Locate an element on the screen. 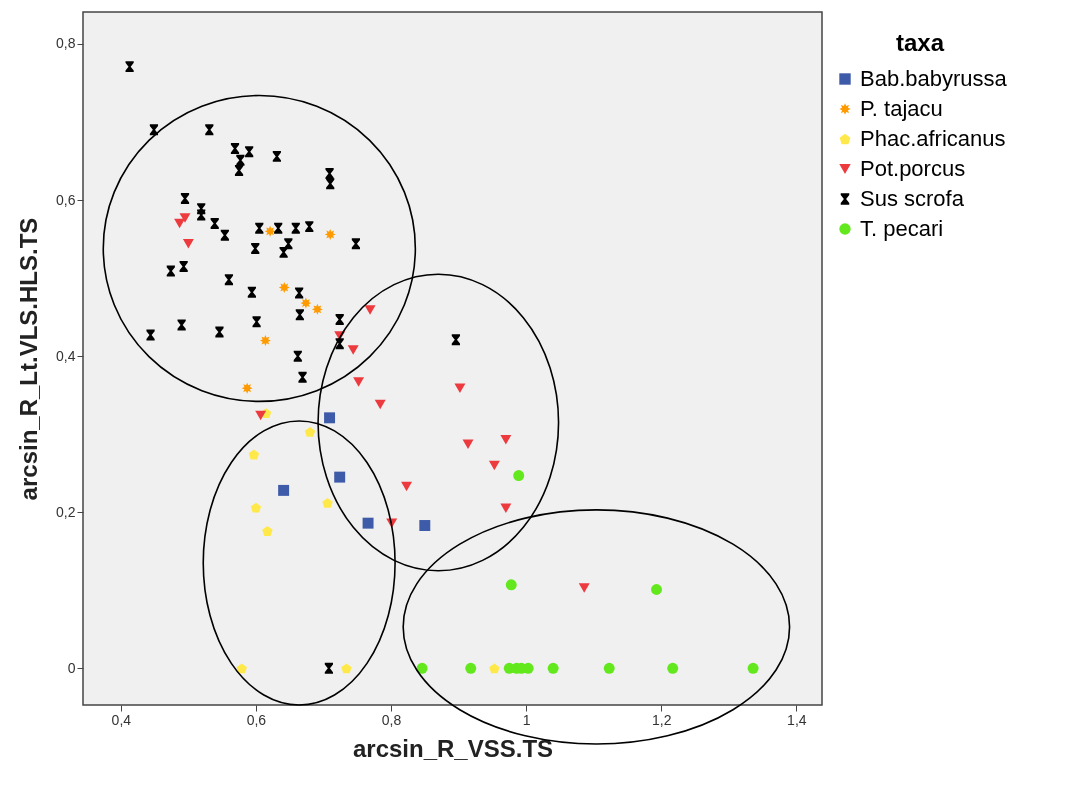  x-tick-label: 0,4 is located at coordinates (121, 719).